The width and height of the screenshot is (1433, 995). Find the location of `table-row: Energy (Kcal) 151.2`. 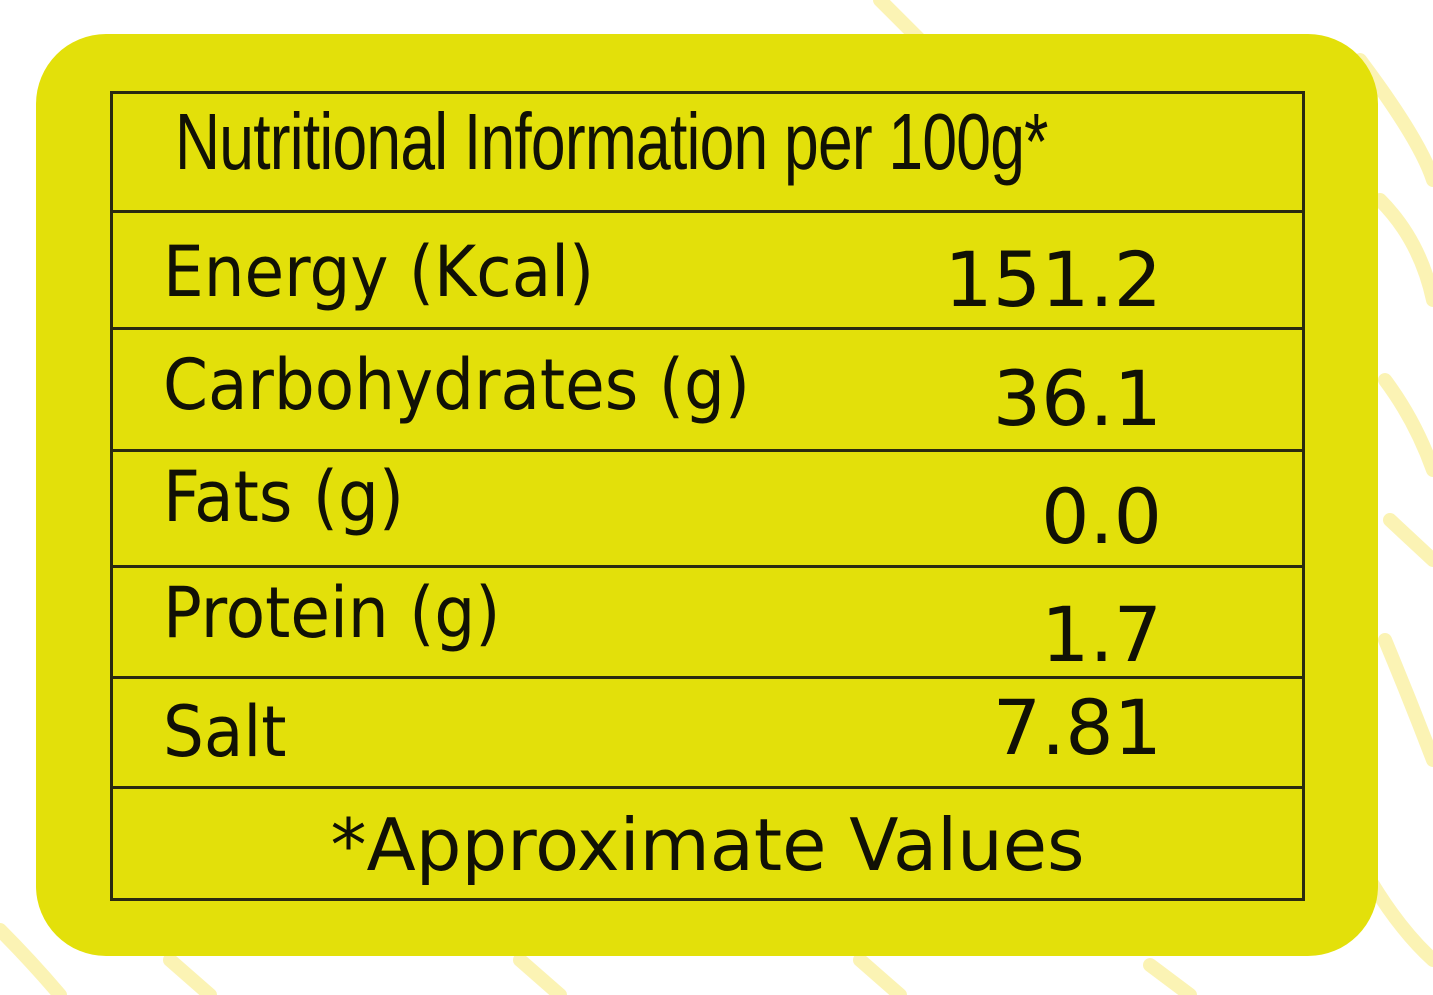

table-row: Energy (Kcal) 151.2 is located at coordinates (707, 271).